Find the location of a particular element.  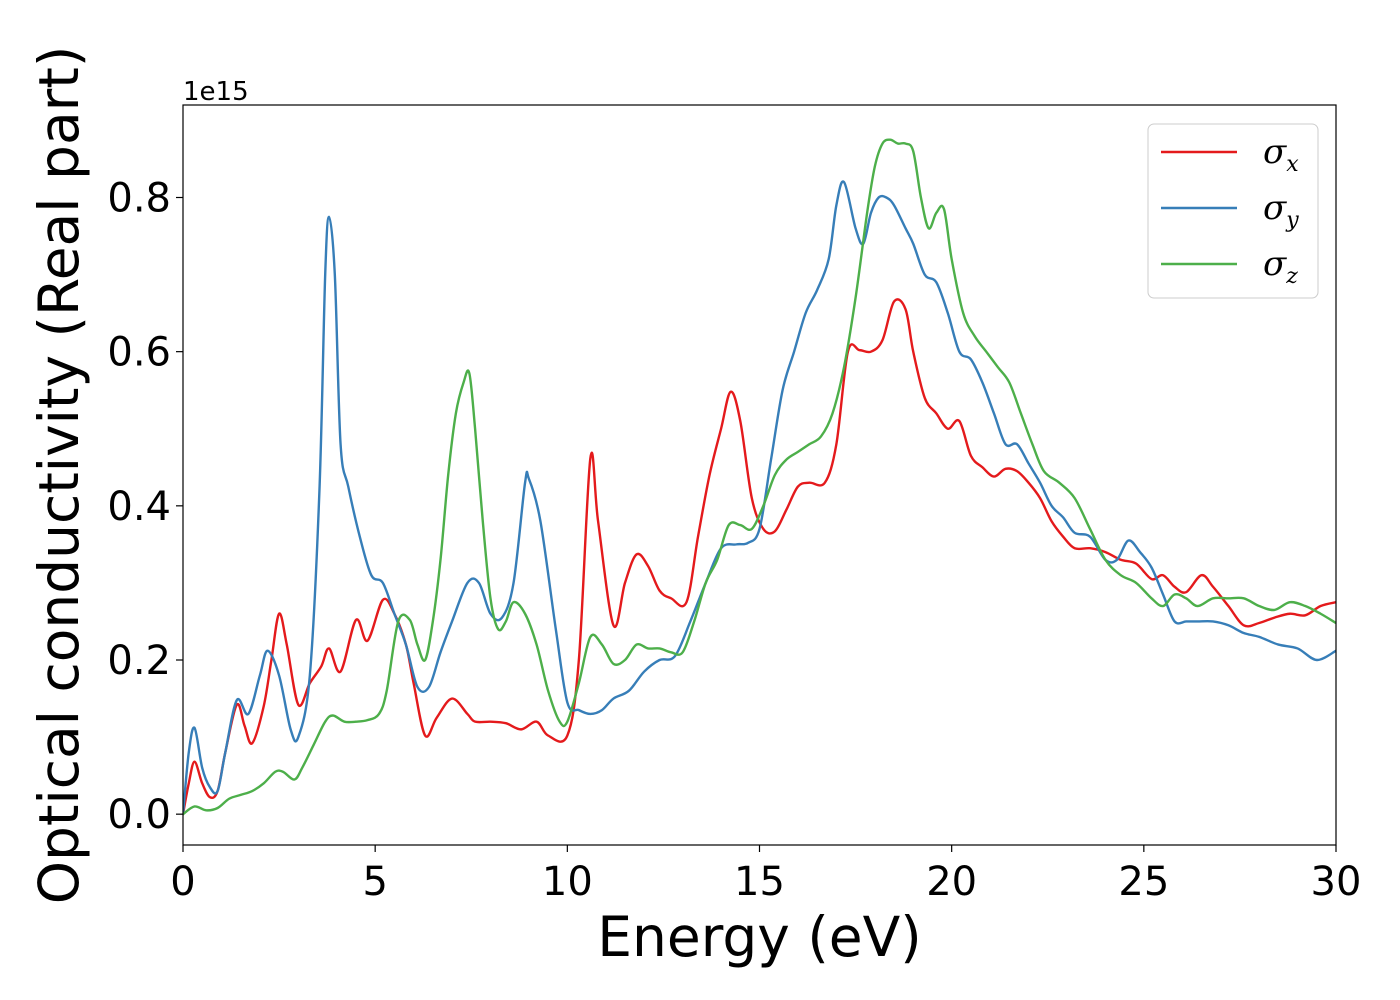

x-tick-label: 10 is located at coordinates (567, 882).